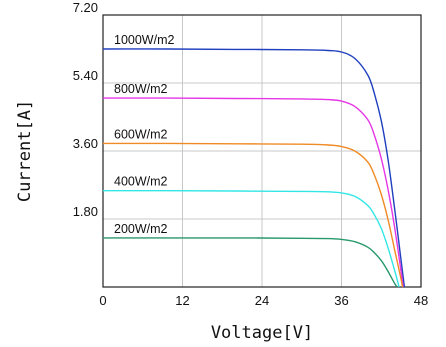 The width and height of the screenshot is (446, 347). What do you see at coordinates (262, 333) in the screenshot?
I see `x-axis-label: Voltage[V]` at bounding box center [262, 333].